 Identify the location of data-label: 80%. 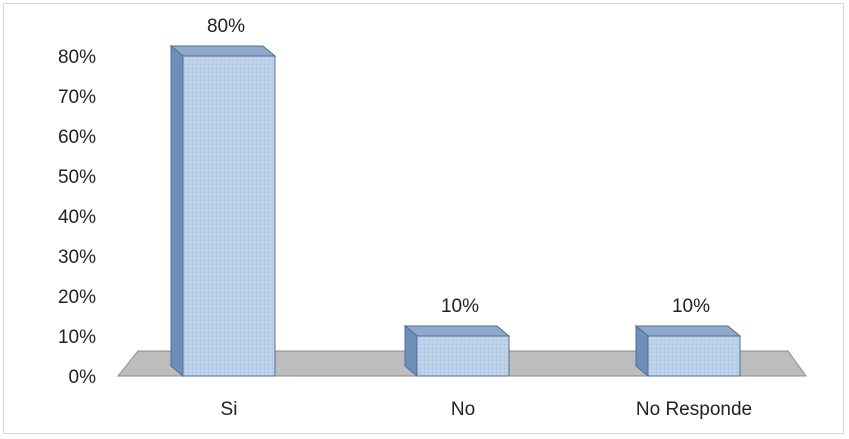
(226, 26).